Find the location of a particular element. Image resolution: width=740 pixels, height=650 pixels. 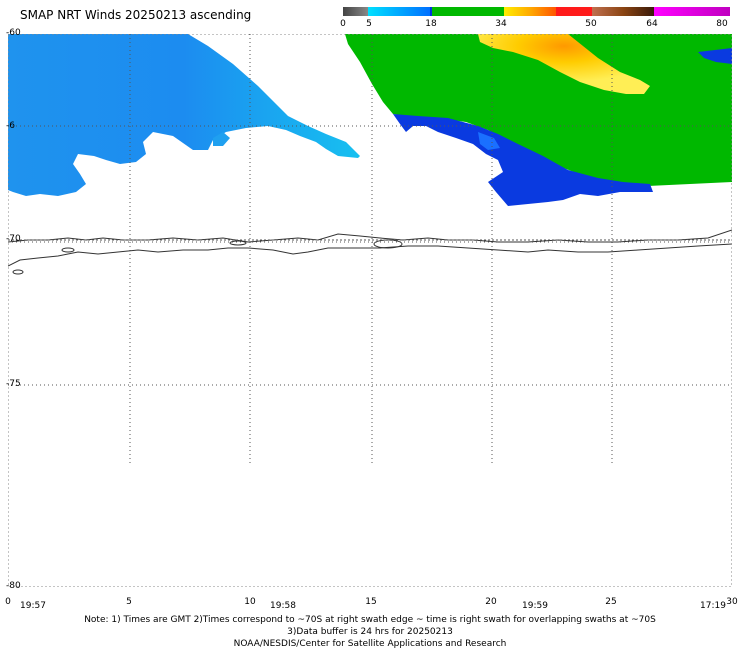

colorbar-label: 80 is located at coordinates (722, 24).